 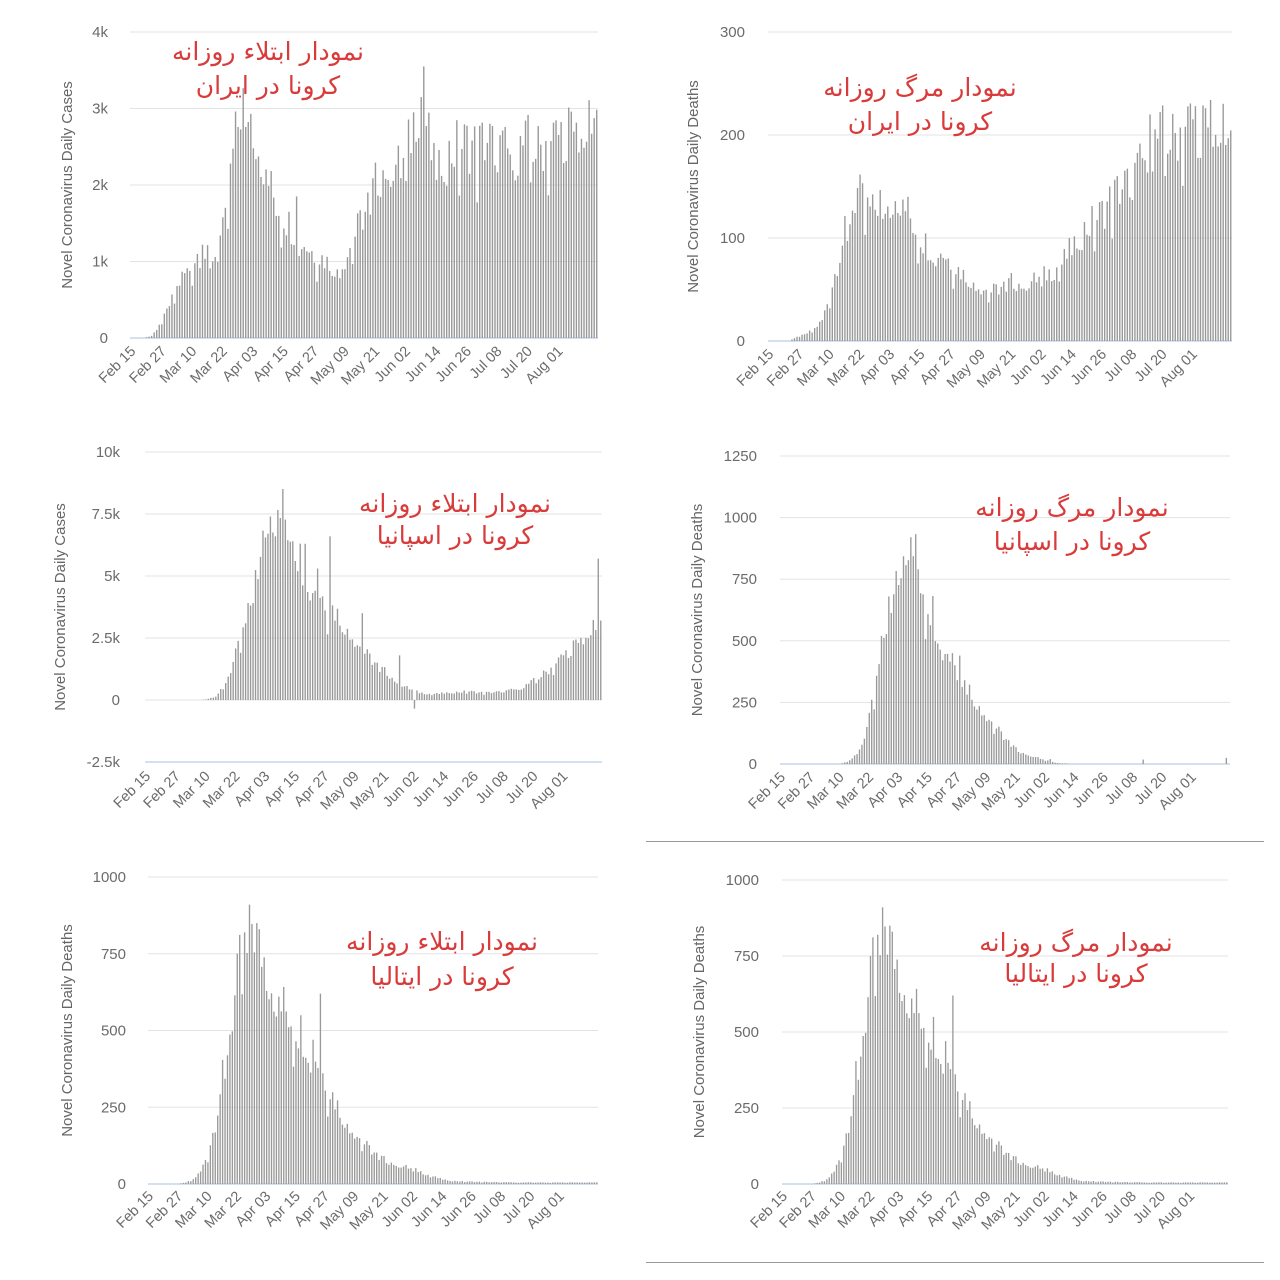 What do you see at coordinates (104, 762) in the screenshot?
I see `y-tick-label: -2.5k` at bounding box center [104, 762].